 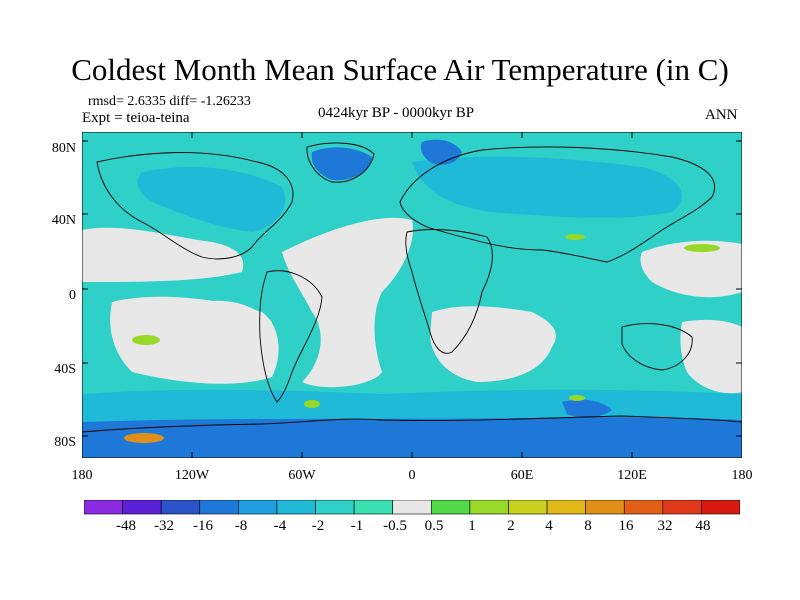 What do you see at coordinates (721, 115) in the screenshot?
I see `season-label: ANN` at bounding box center [721, 115].